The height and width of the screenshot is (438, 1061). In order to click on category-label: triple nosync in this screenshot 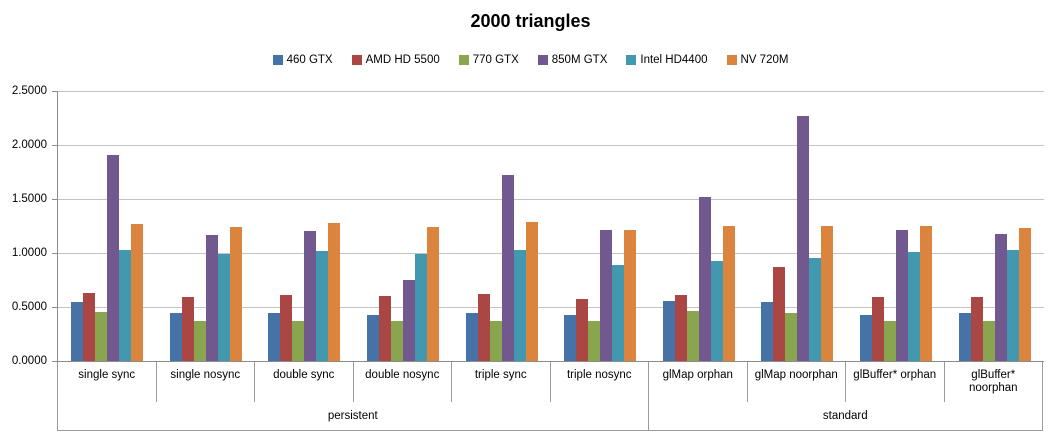, I will do `click(600, 382)`.